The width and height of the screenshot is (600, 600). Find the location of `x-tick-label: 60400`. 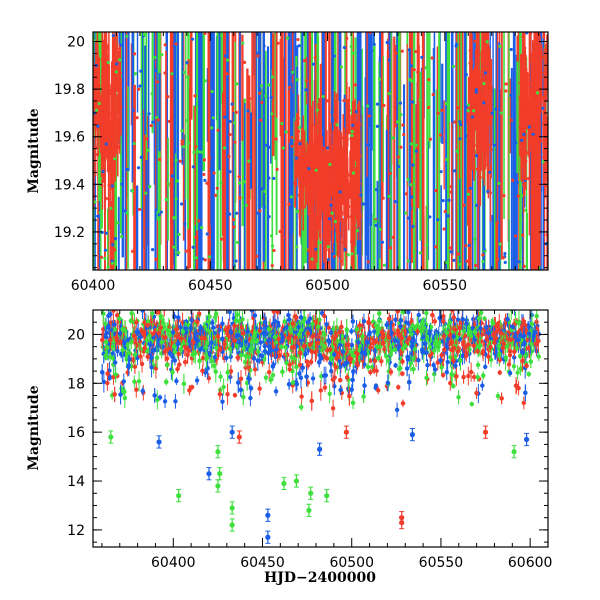

x-tick-label: 60400 is located at coordinates (93, 286).